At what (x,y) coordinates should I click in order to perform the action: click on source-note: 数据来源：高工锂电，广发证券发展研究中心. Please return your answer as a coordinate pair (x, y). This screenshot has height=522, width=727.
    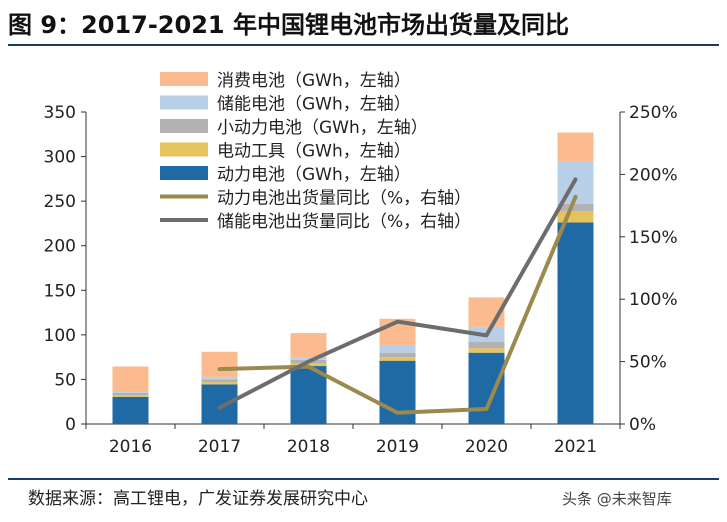
    Looking at the image, I should click on (198, 499).